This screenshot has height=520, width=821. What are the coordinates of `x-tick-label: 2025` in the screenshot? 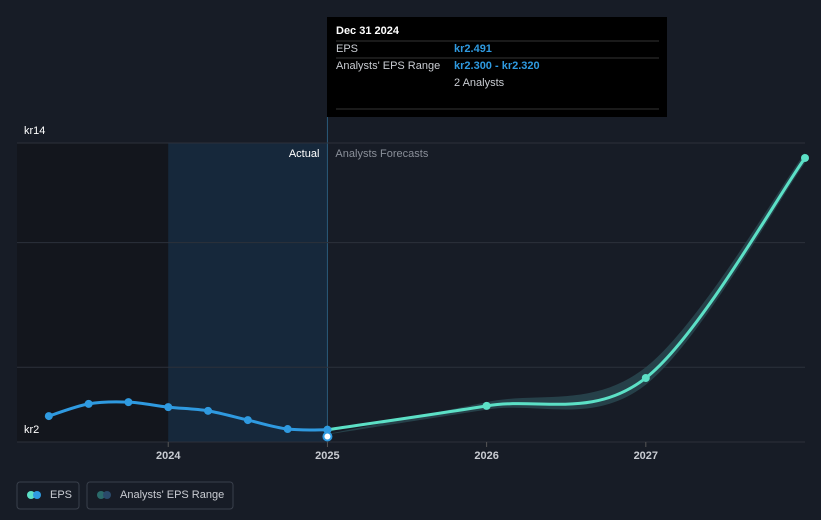 It's located at (327, 456).